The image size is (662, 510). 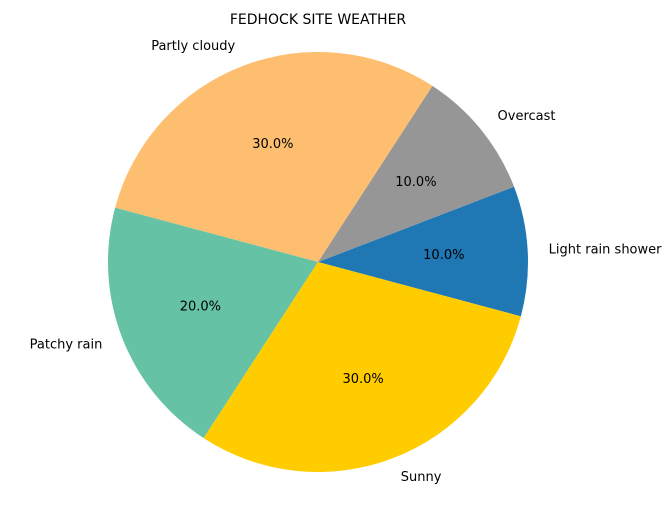 What do you see at coordinates (318, 20) in the screenshot?
I see `chart-title: FEDHOCK SITE WEATHER` at bounding box center [318, 20].